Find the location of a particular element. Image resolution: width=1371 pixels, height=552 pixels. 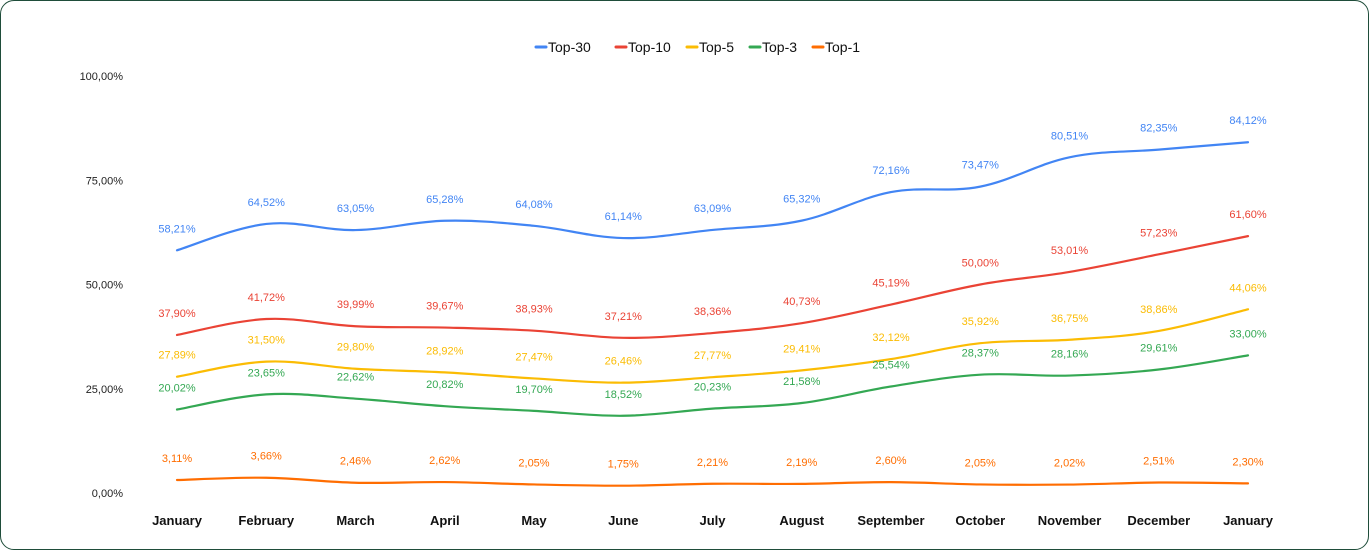

data-label-top-30: 65,28% is located at coordinates (445, 200).